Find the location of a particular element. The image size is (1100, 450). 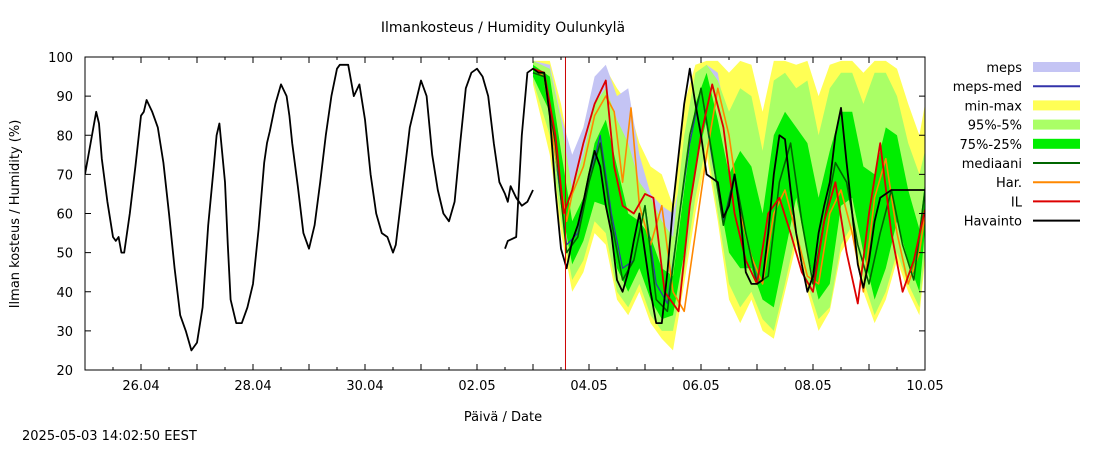

y-tick-label: 60 is located at coordinates (64, 215).